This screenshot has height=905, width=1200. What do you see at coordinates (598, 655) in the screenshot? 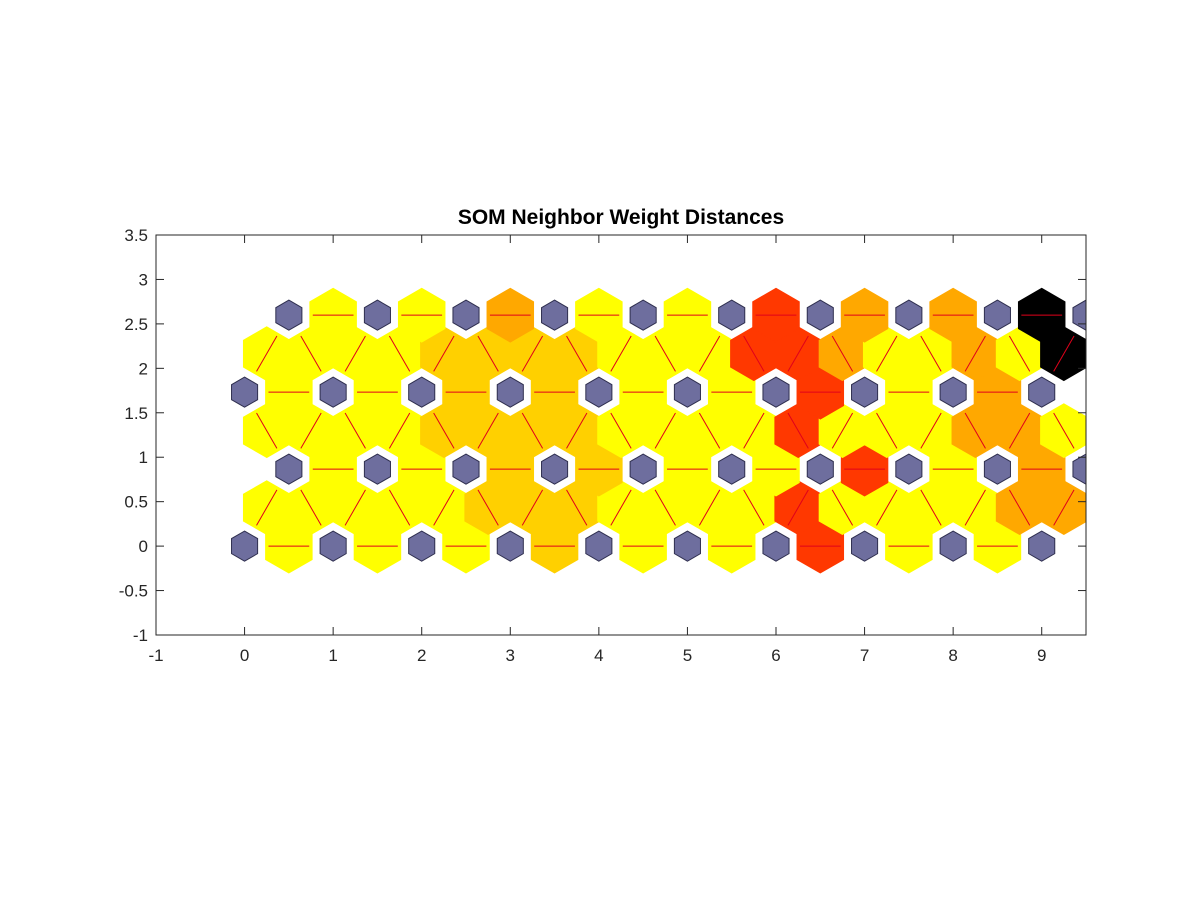
I see `x-tick-label: 4` at bounding box center [598, 655].